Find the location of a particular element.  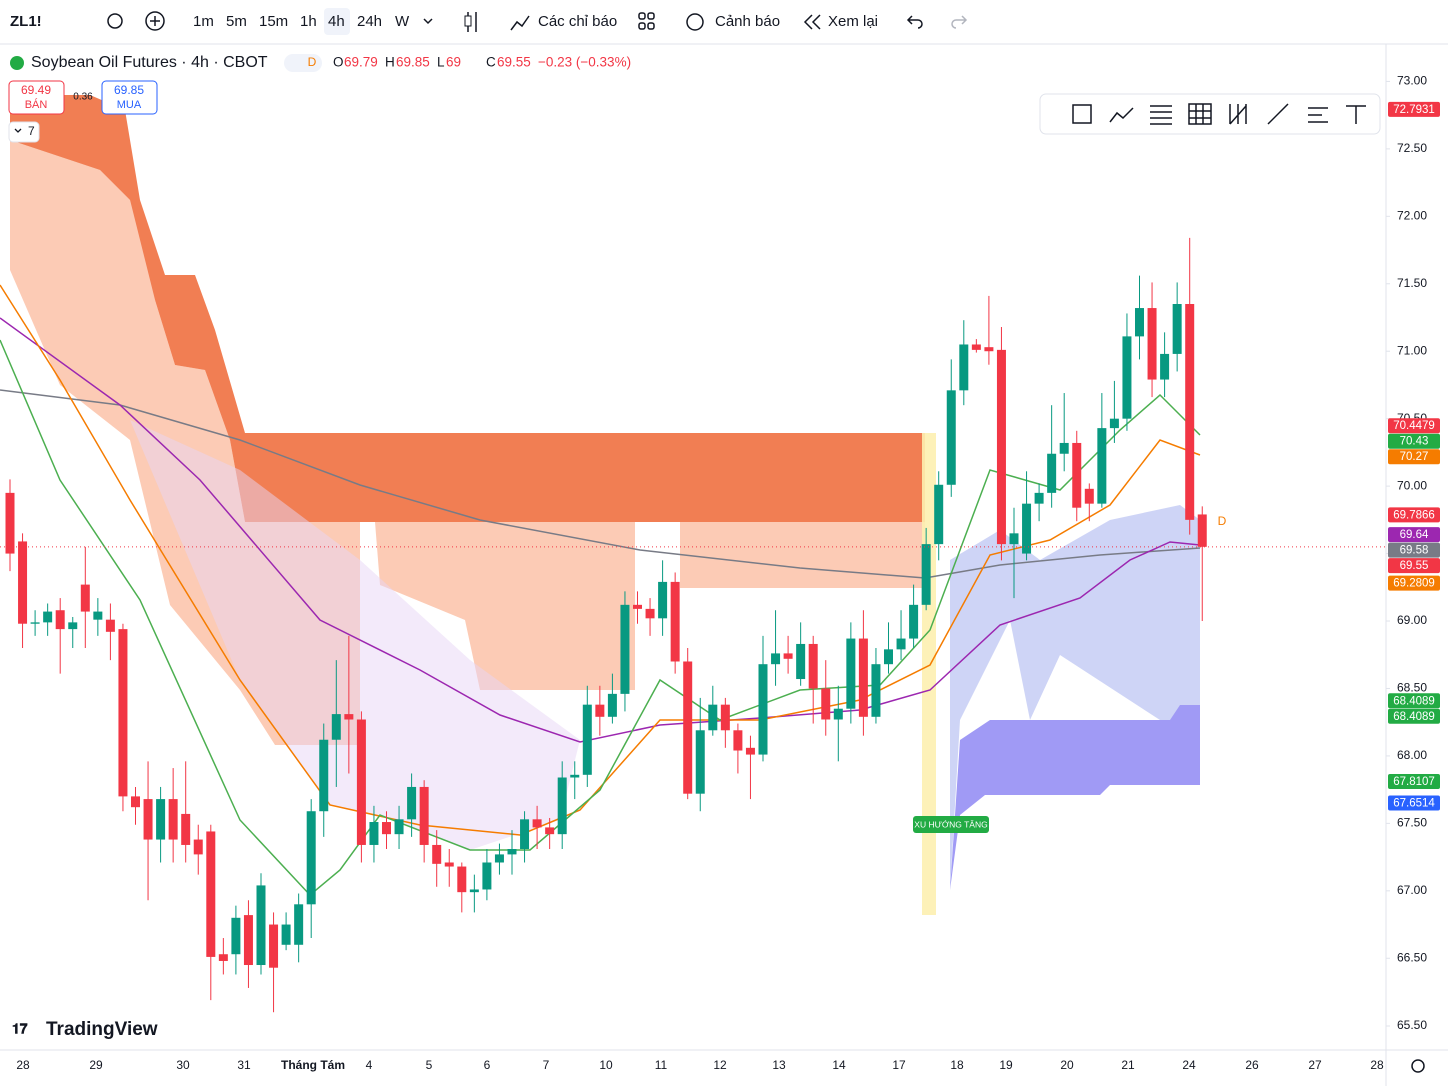

interval-dropdown is located at coordinates (428, 21).